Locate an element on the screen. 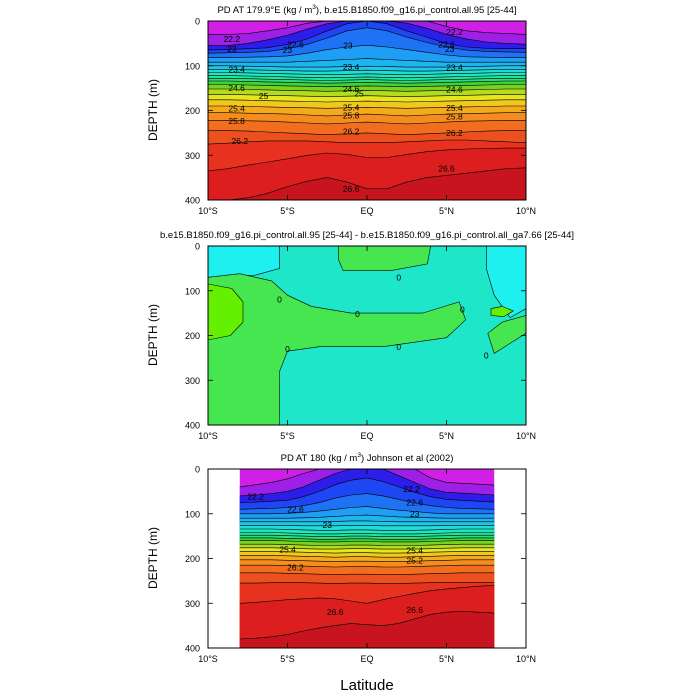 The width and height of the screenshot is (700, 700). x-tick-label: 5°S is located at coordinates (287, 659).